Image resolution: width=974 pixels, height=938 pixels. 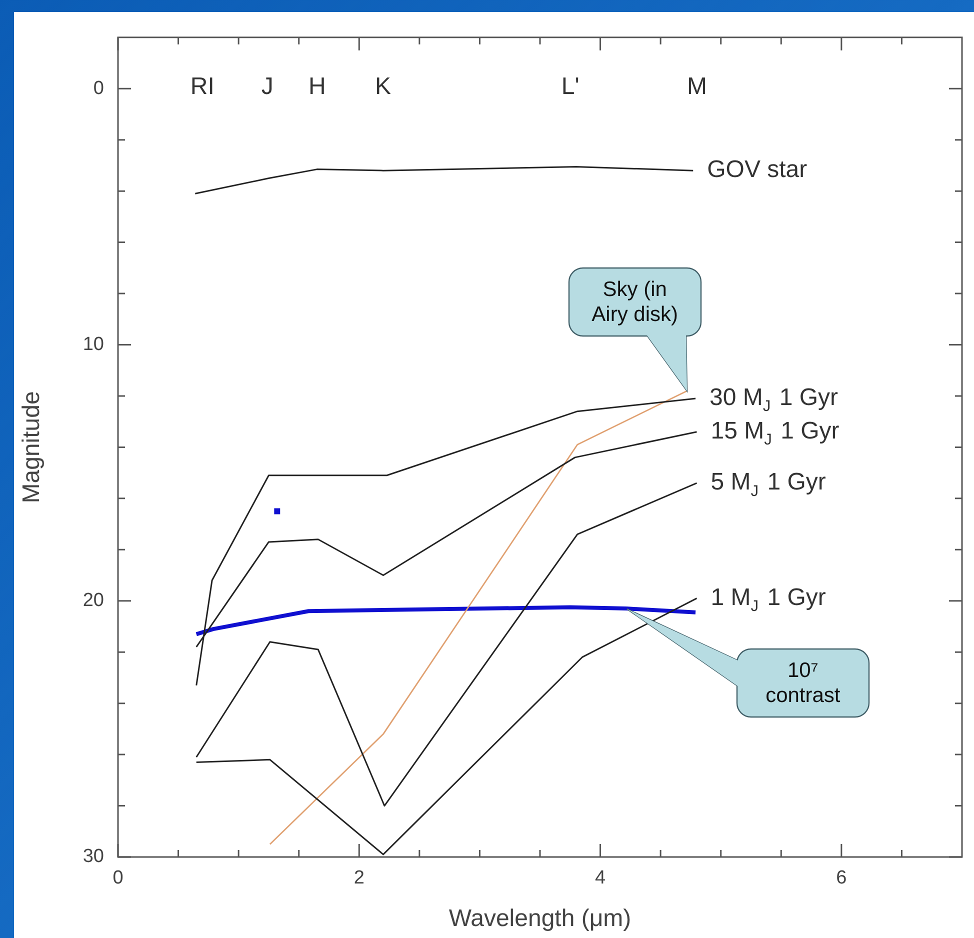 What do you see at coordinates (317, 86) in the screenshot?
I see `annotation: H` at bounding box center [317, 86].